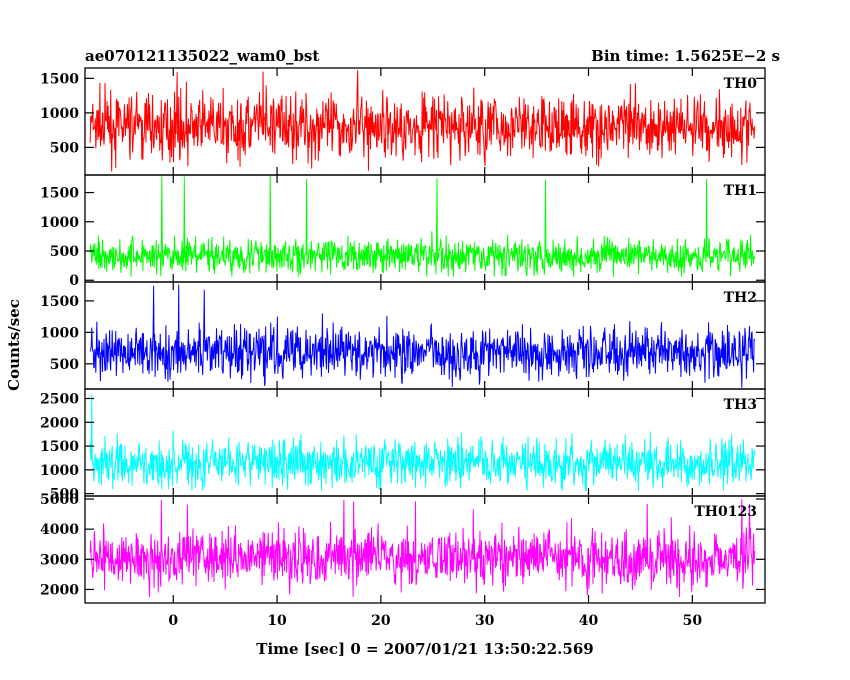  What do you see at coordinates (277, 621) in the screenshot?
I see `x-tick-label: 10` at bounding box center [277, 621].